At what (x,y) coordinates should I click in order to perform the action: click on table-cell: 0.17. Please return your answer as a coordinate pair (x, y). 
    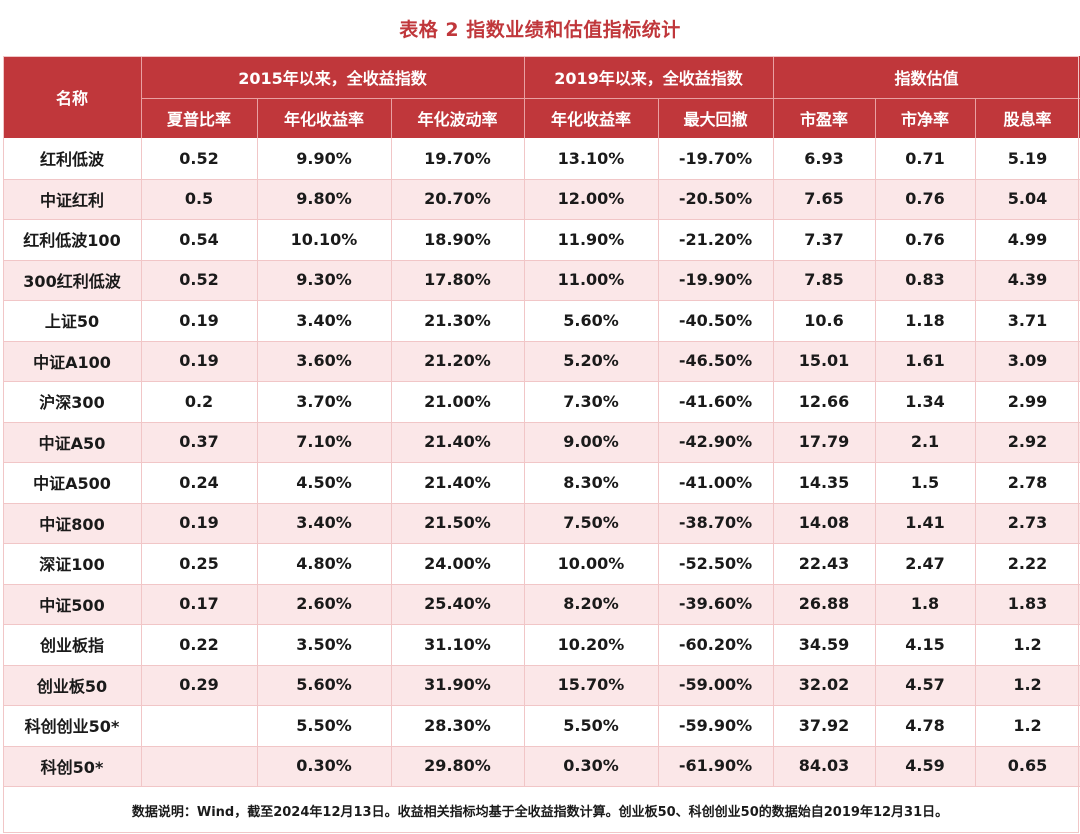
    Looking at the image, I should click on (199, 604).